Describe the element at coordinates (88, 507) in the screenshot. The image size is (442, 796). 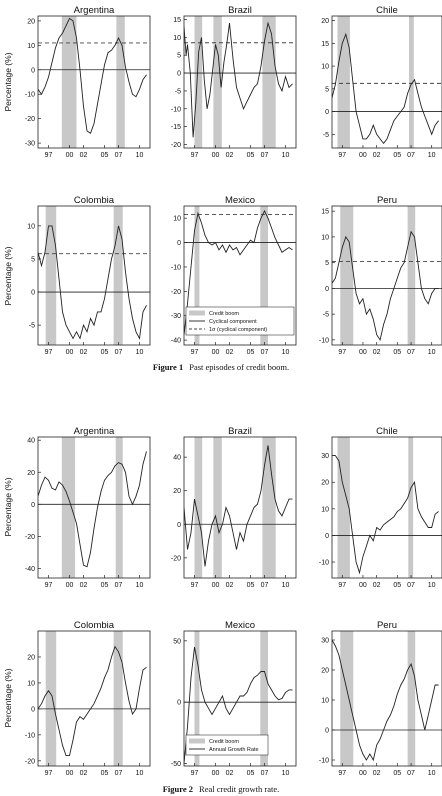
I see `chart-panel-6: Argentina -40 -20 0 20 40 97 00 02 05 07 10` at that location.